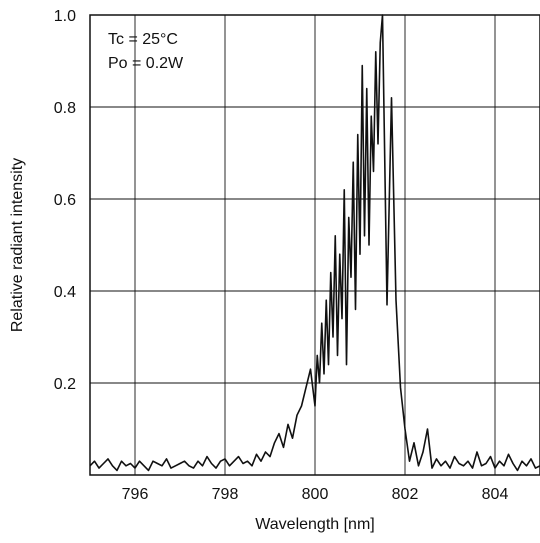 This screenshot has height=543, width=540. I want to click on x-tick-label: 796, so click(135, 494).